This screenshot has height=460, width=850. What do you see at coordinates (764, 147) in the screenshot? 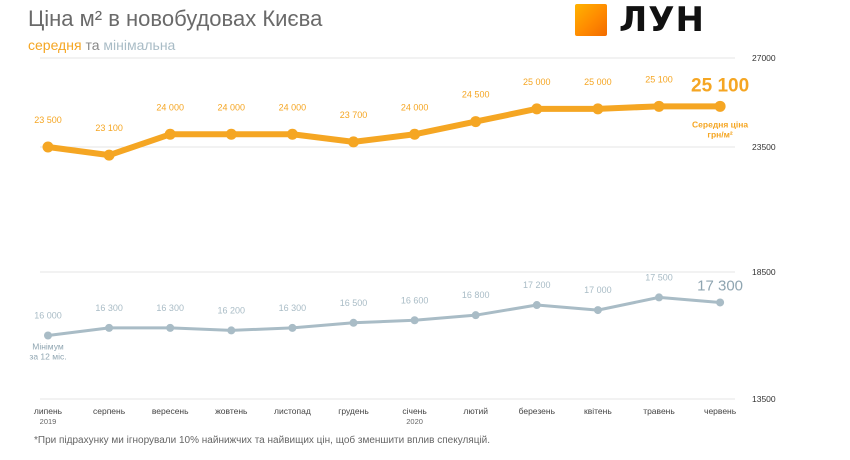
I see `y-tick-label: 23500` at bounding box center [764, 147].